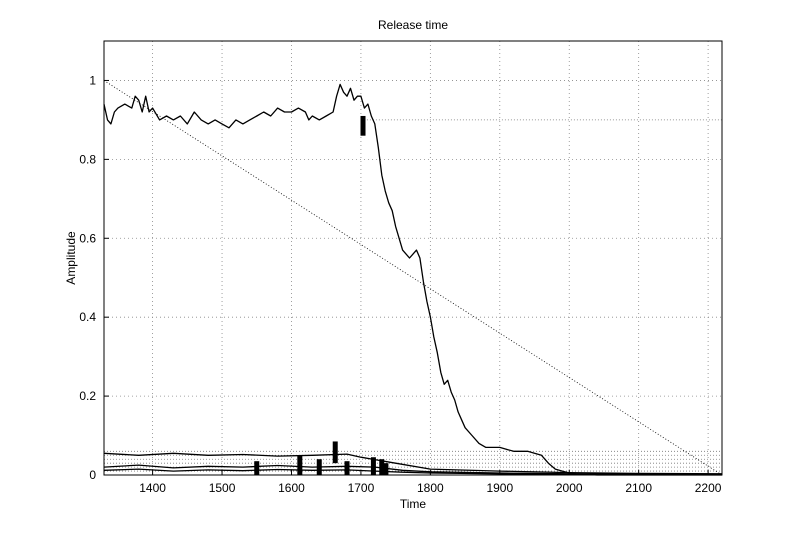  What do you see at coordinates (638, 488) in the screenshot?
I see `x-tick-label: 2100` at bounding box center [638, 488].